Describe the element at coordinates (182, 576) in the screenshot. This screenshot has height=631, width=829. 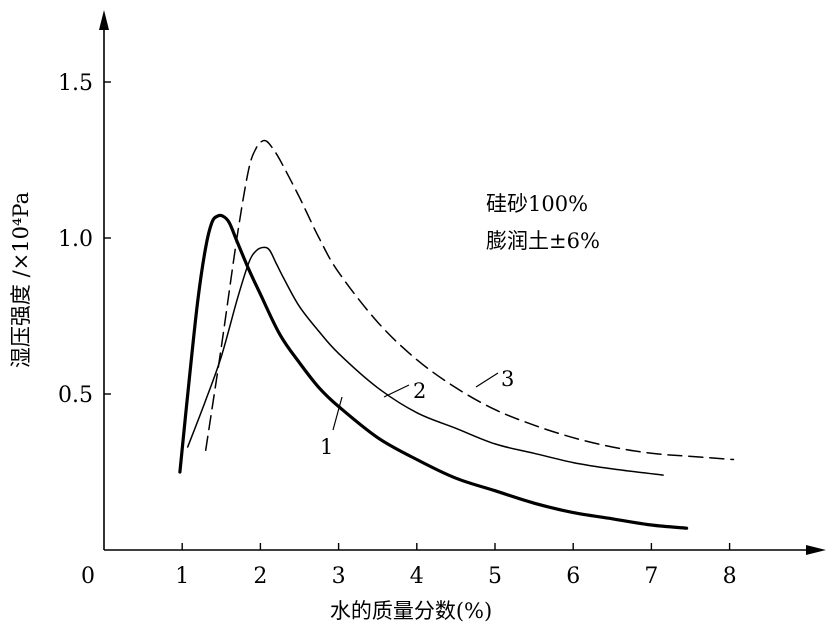
I see `x-tick-label: 1` at that location.